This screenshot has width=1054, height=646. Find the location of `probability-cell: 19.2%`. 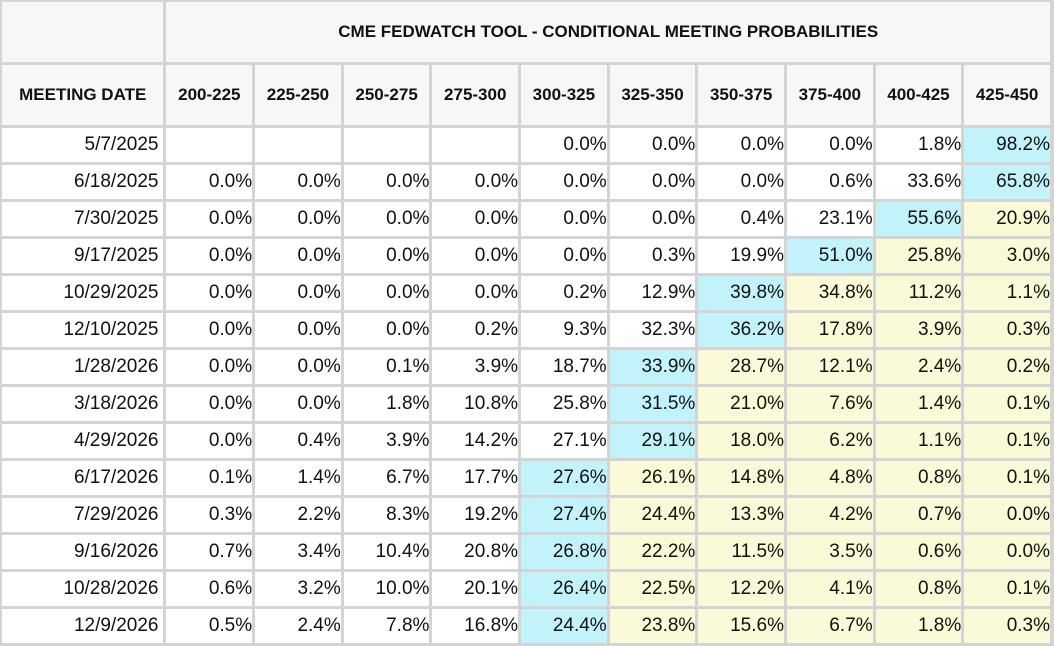

probability-cell: 19.2% is located at coordinates (475, 515).